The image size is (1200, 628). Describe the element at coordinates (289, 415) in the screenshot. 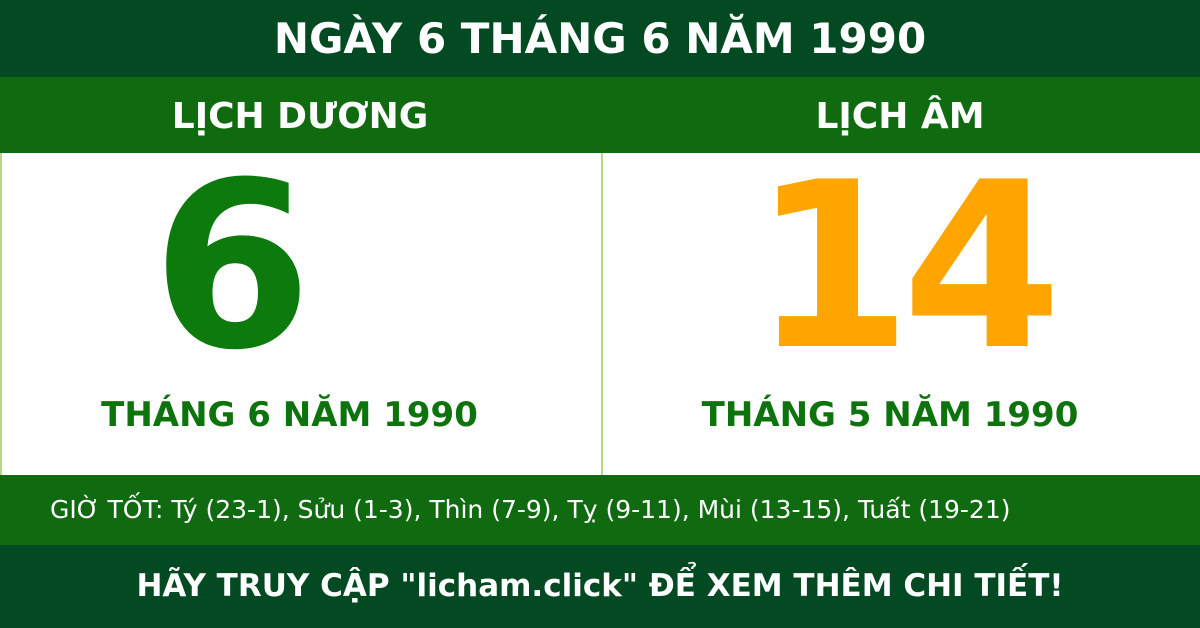

I see `solar-month-year: THÁNG 6 NĂM 1990` at that location.